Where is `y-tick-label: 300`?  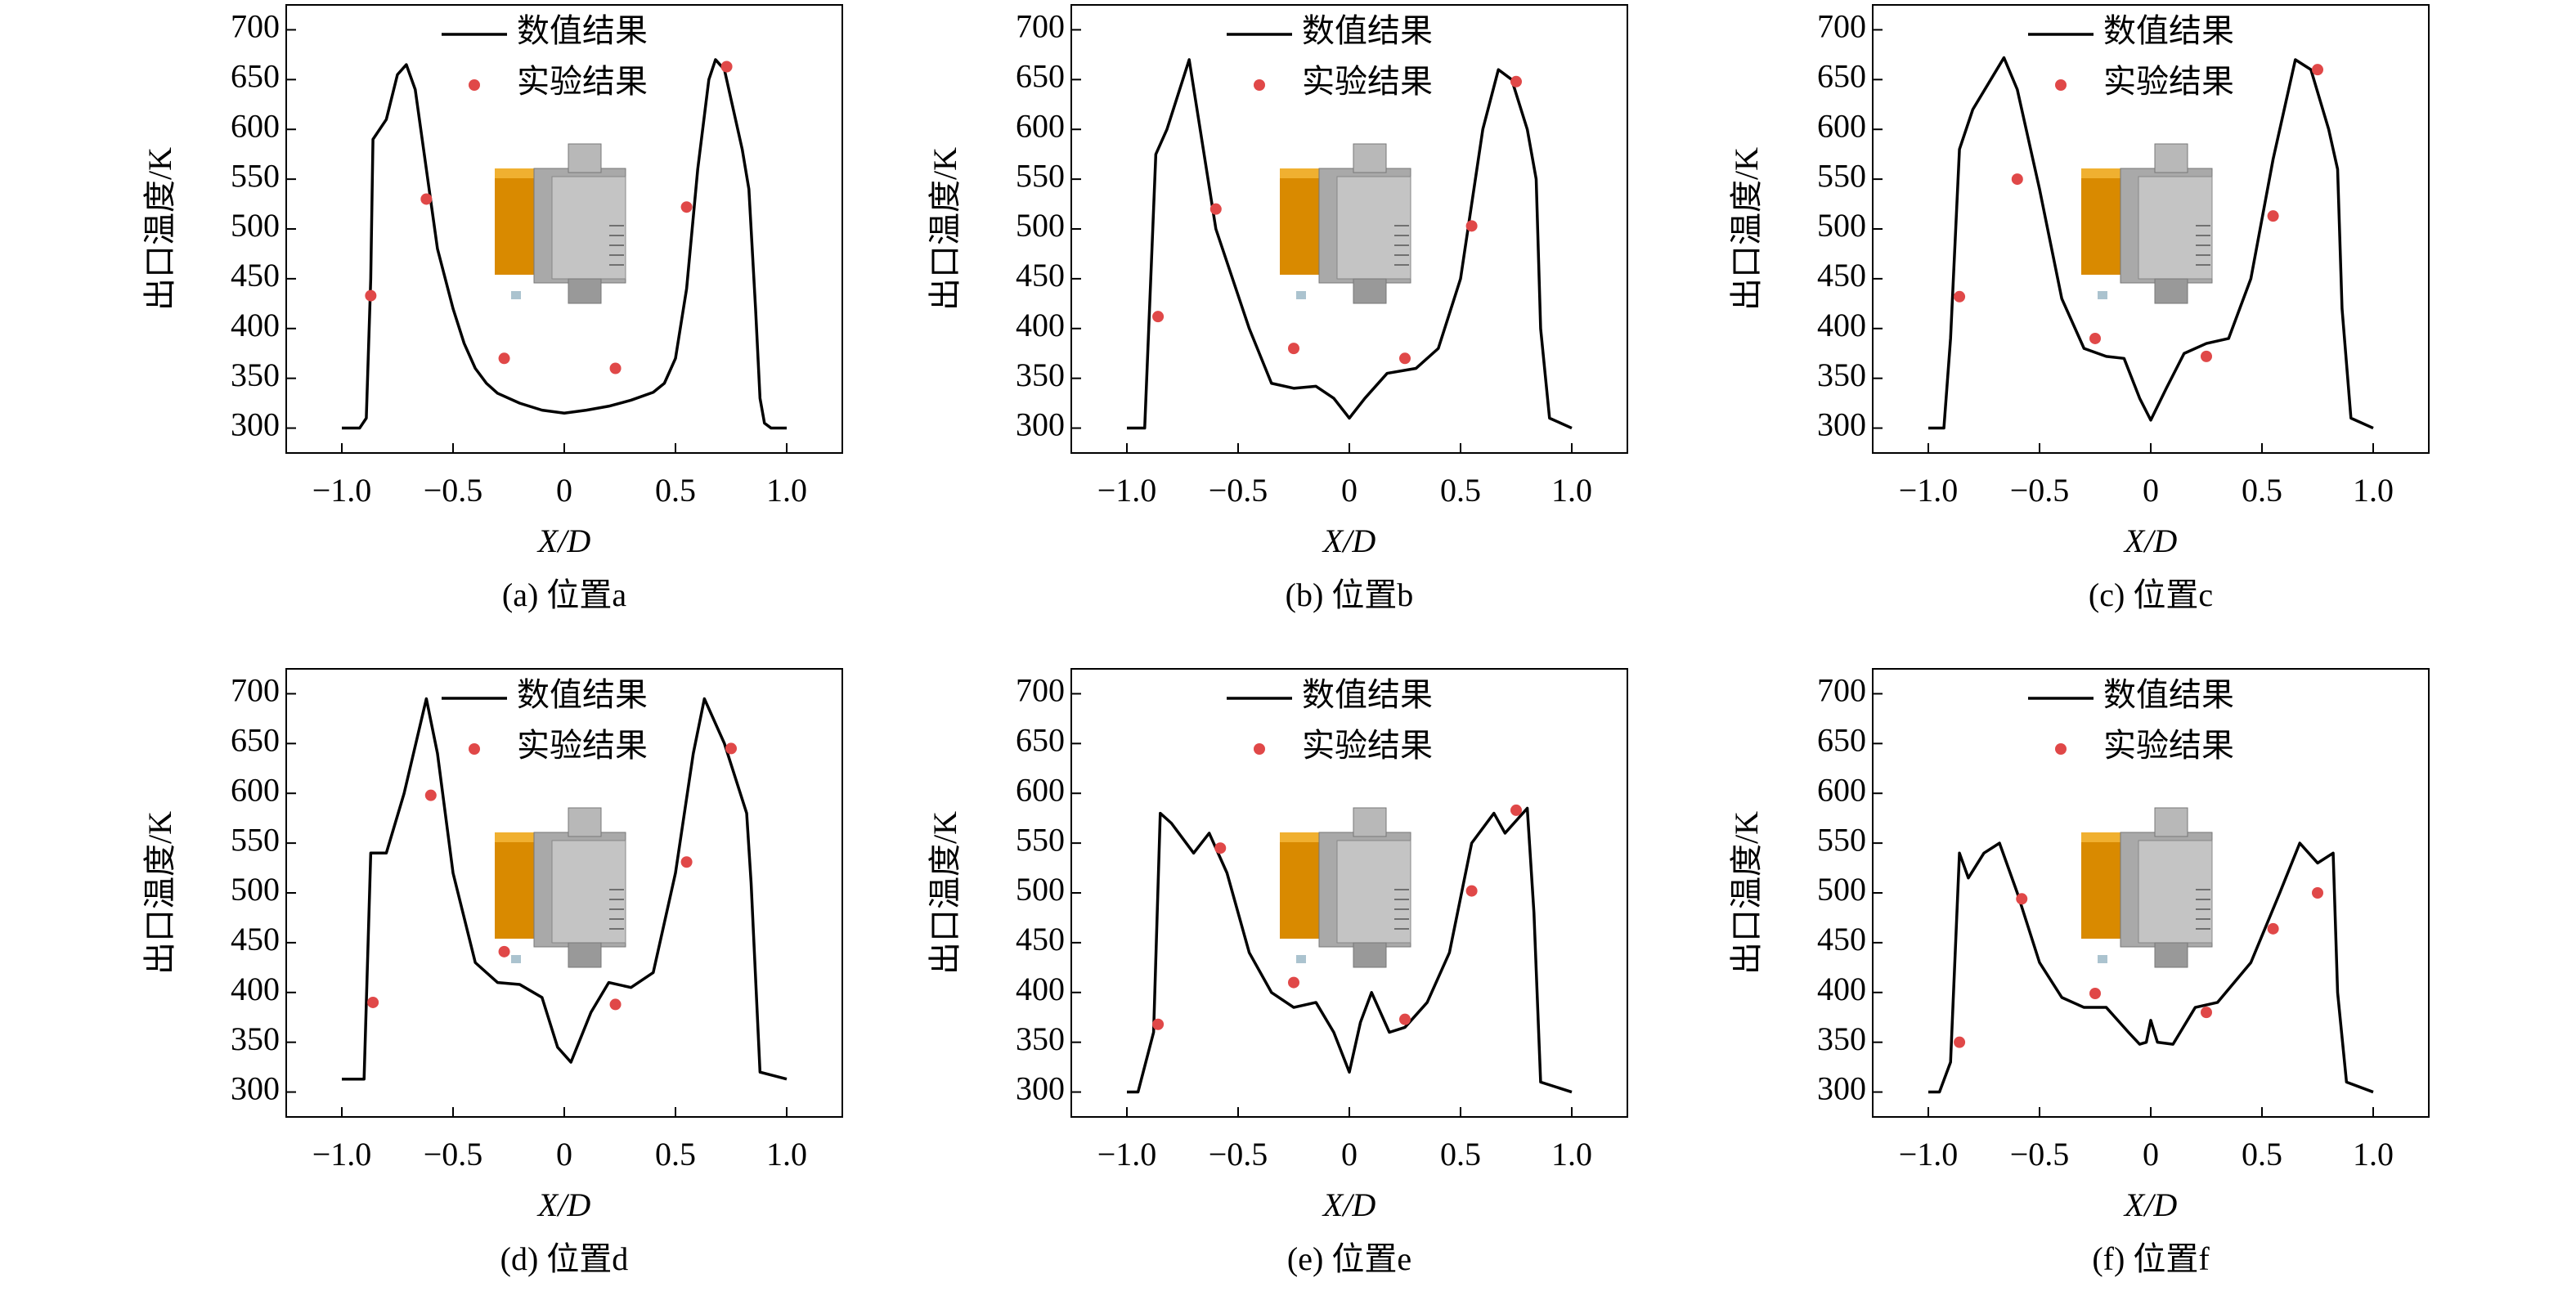
y-tick-label: 300 is located at coordinates (256, 1088).